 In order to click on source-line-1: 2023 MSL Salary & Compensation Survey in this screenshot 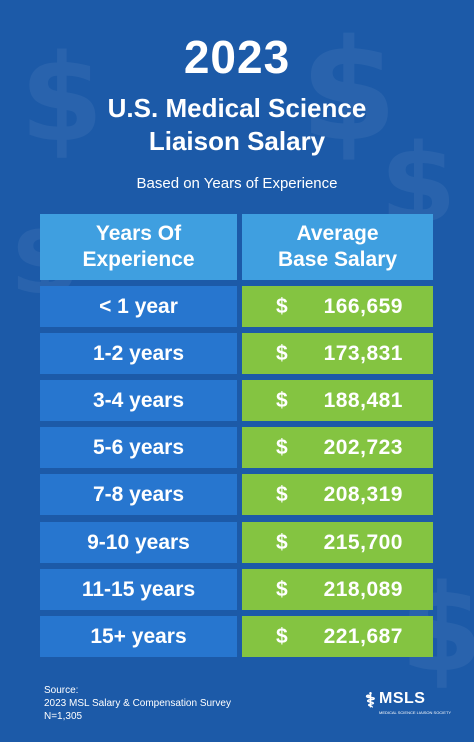, I will do `click(137, 703)`.